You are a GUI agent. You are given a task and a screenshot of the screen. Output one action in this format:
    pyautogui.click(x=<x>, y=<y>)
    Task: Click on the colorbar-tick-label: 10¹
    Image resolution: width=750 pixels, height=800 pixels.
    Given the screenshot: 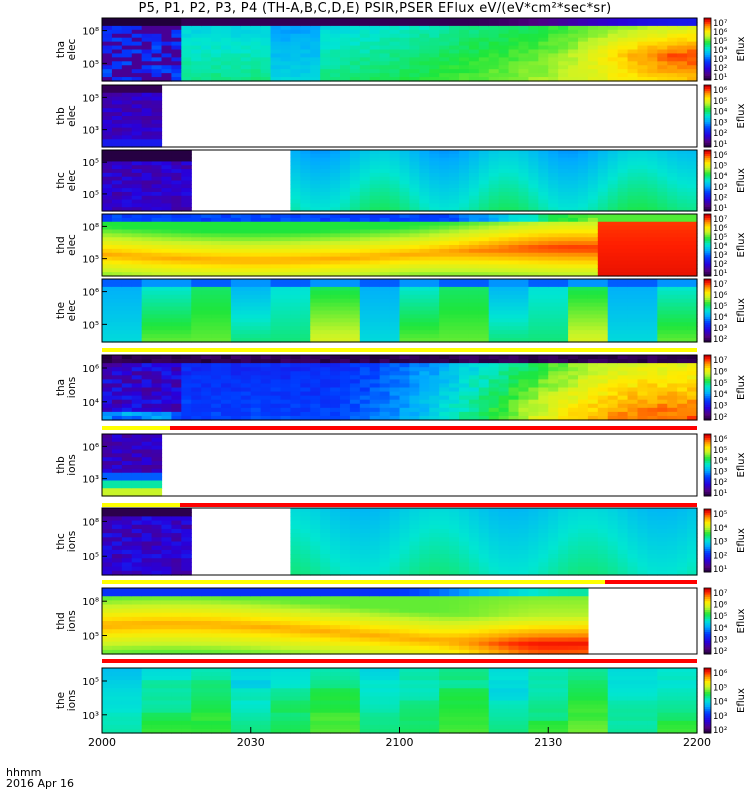 What is the action you would take?
    pyautogui.click(x=720, y=274)
    